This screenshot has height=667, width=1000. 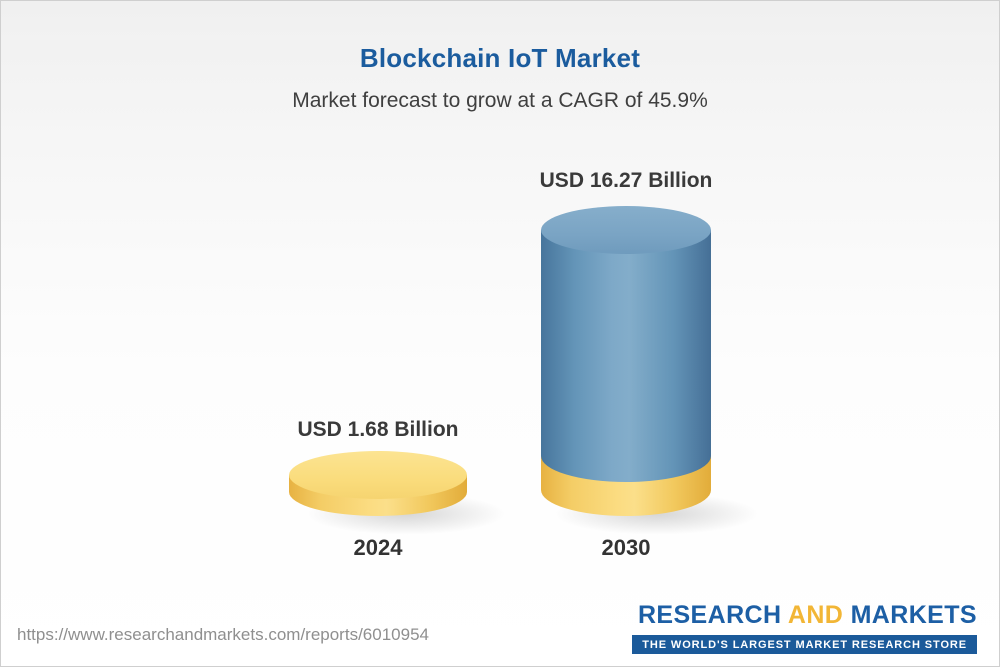 I want to click on value-label-2024: USD 1.68 Billion, so click(x=378, y=429).